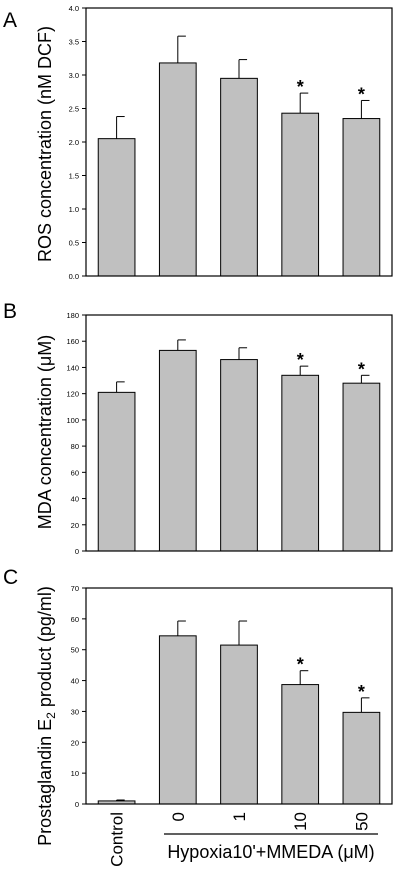 The image size is (401, 874). I want to click on y-tick-label: 160, so click(72, 341).